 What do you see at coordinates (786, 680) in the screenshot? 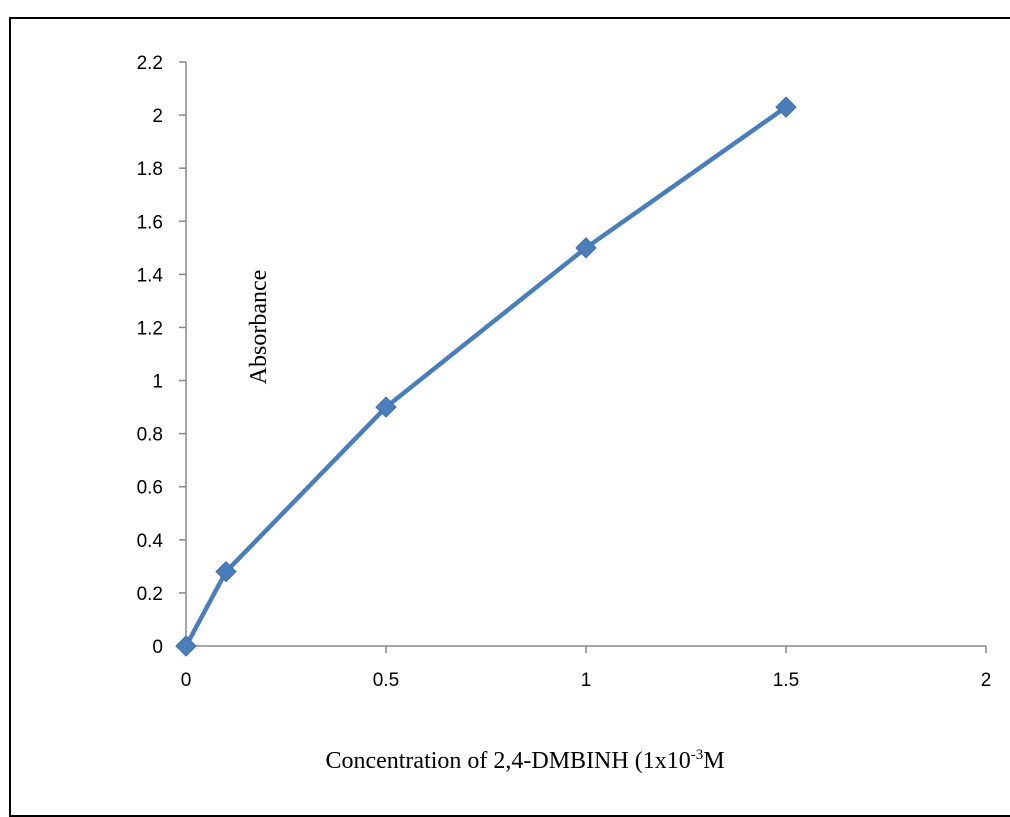
I see `x-tick-label: 1.5` at bounding box center [786, 680].